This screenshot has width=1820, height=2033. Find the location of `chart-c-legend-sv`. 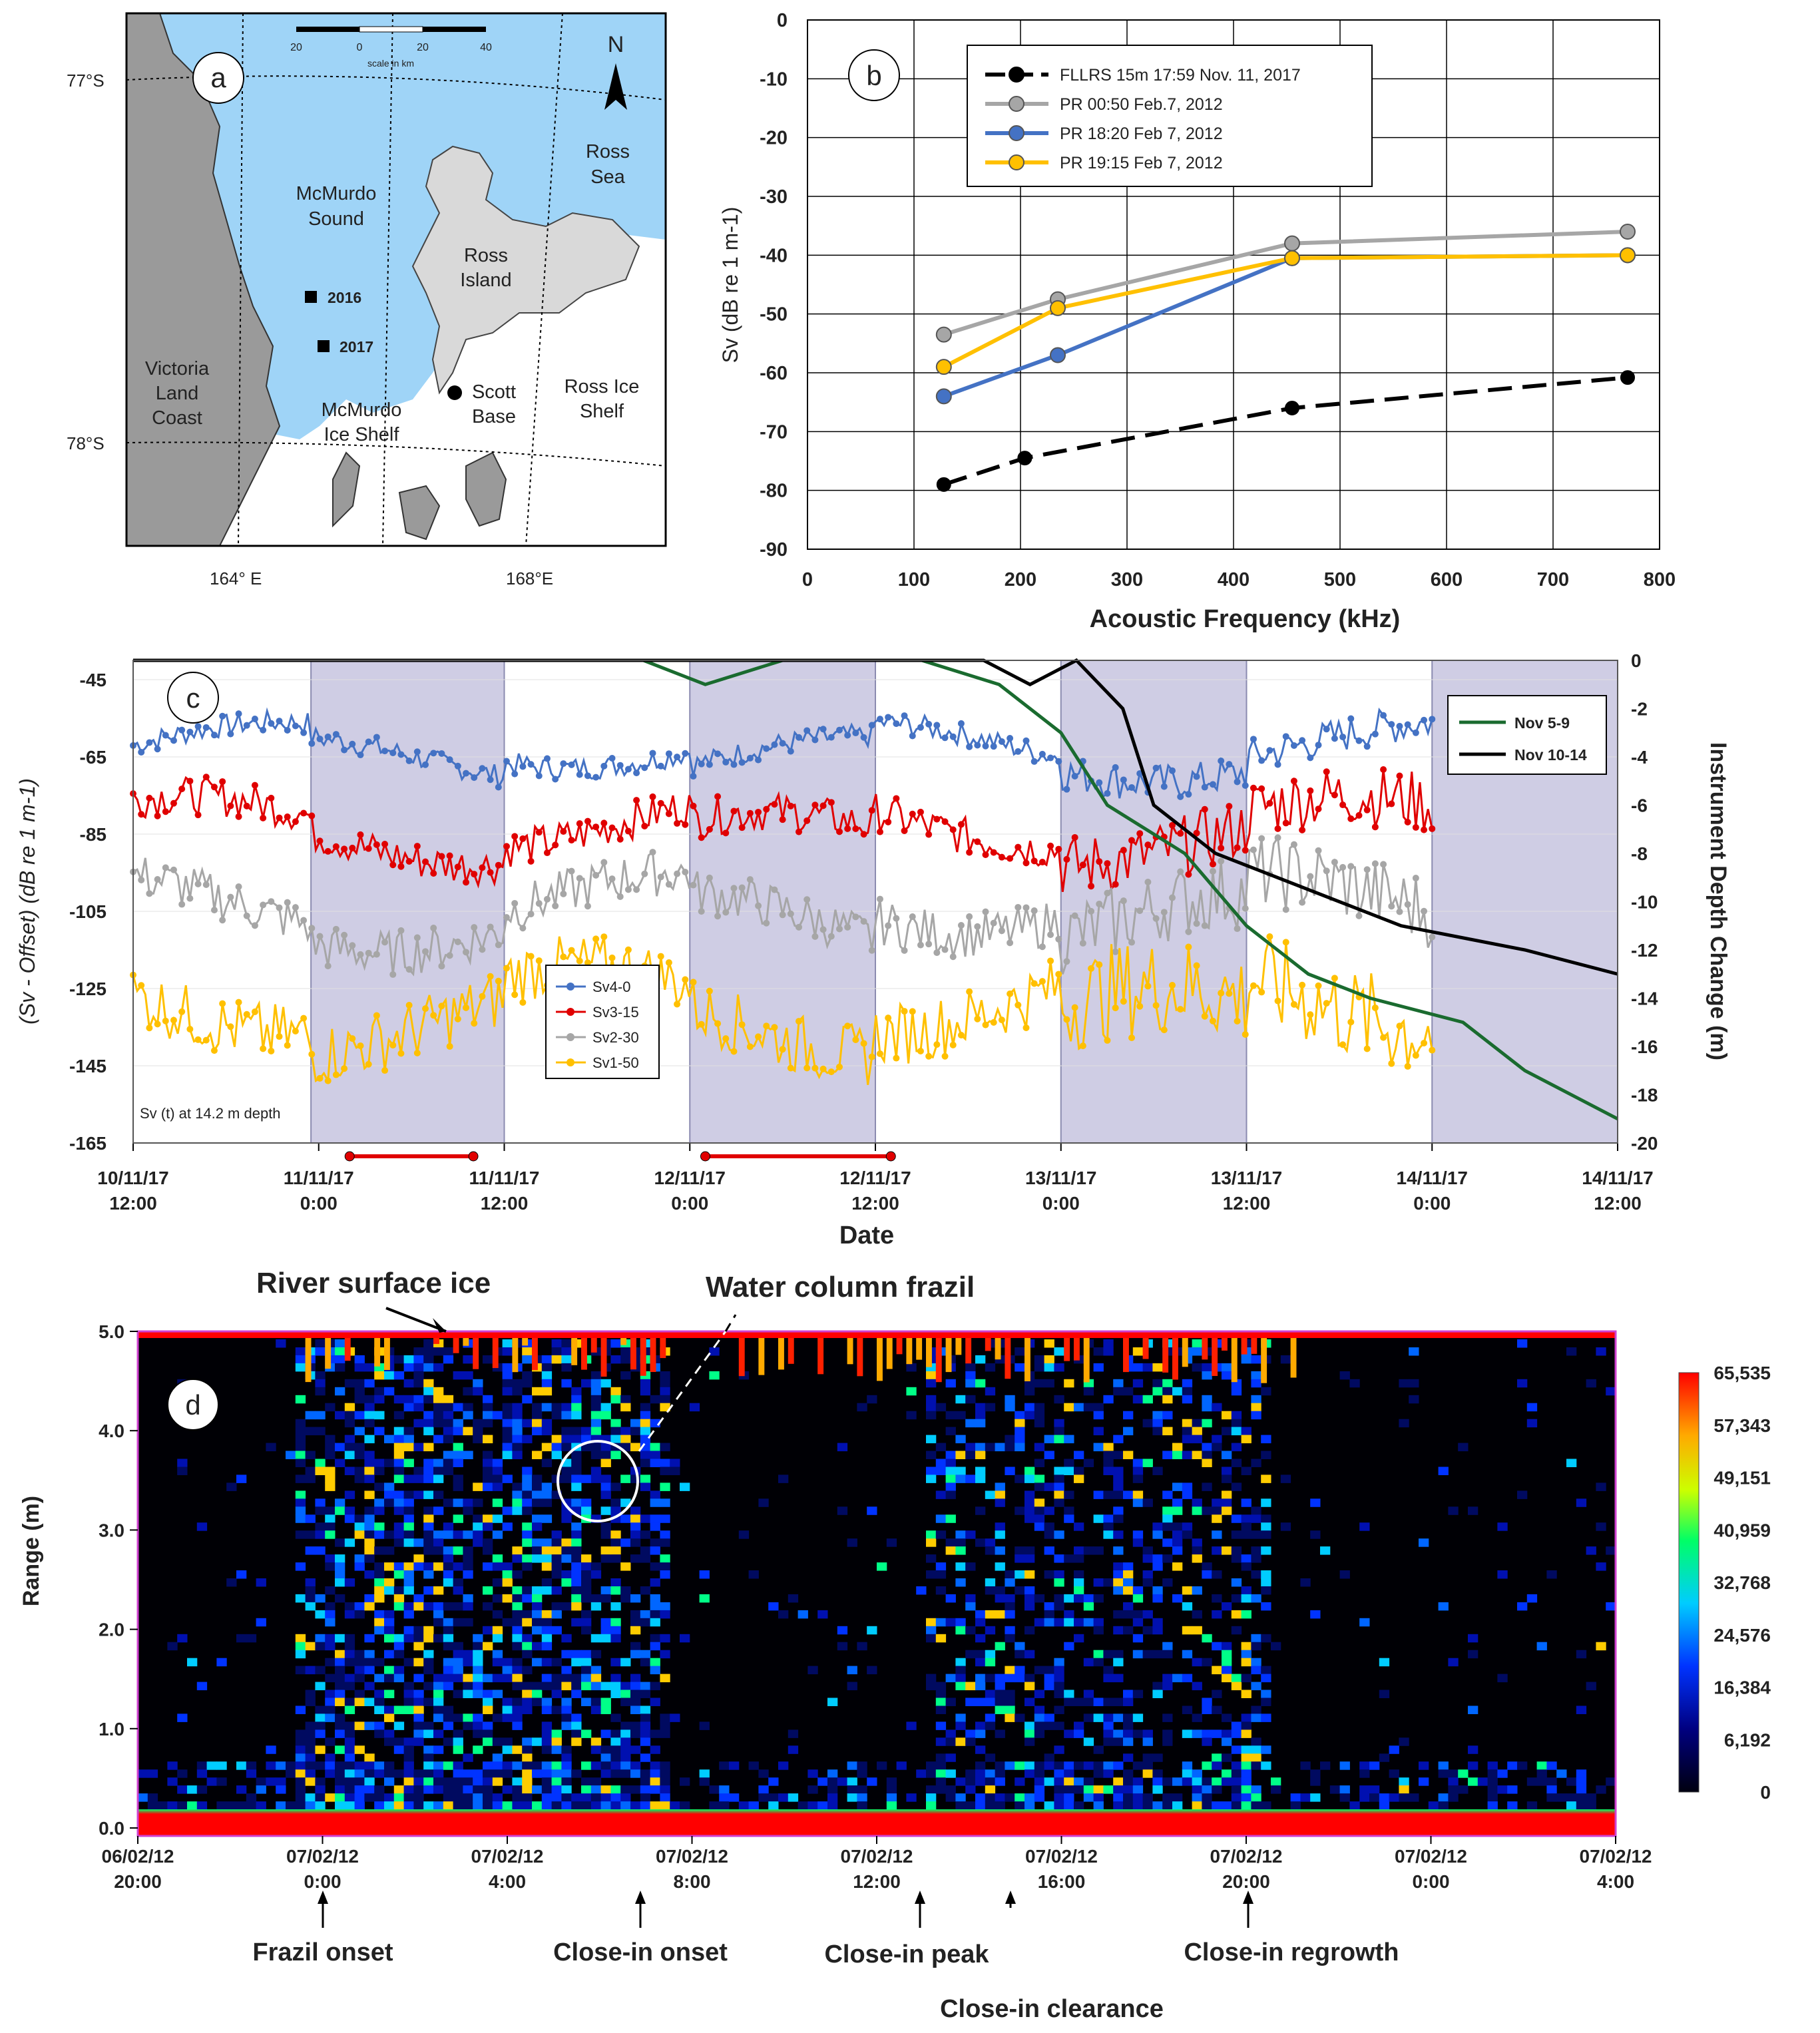

chart-c-legend-sv is located at coordinates (602, 1022).